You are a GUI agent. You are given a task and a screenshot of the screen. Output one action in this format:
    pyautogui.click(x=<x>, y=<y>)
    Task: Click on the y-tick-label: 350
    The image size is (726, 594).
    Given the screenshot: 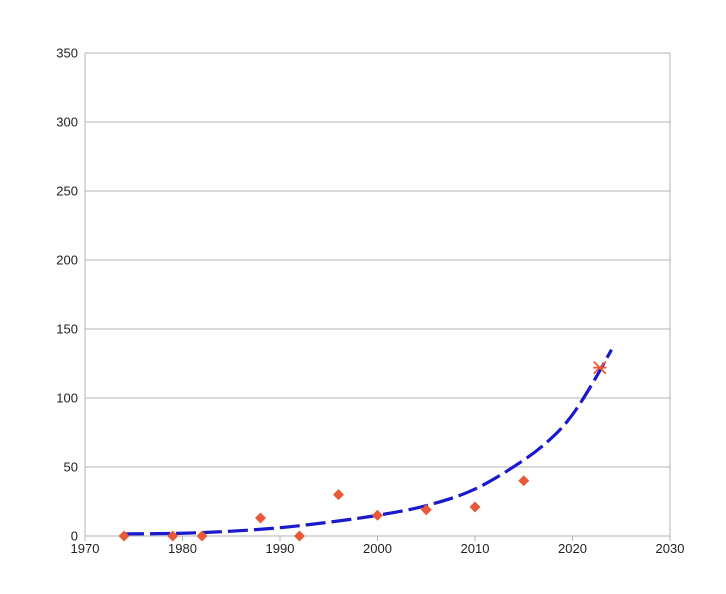 What is the action you would take?
    pyautogui.click(x=67, y=53)
    